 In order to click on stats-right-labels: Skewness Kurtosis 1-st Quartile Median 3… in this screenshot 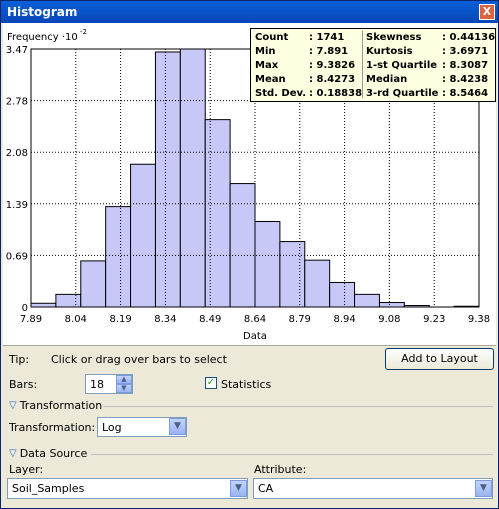, I will do `click(402, 66)`.